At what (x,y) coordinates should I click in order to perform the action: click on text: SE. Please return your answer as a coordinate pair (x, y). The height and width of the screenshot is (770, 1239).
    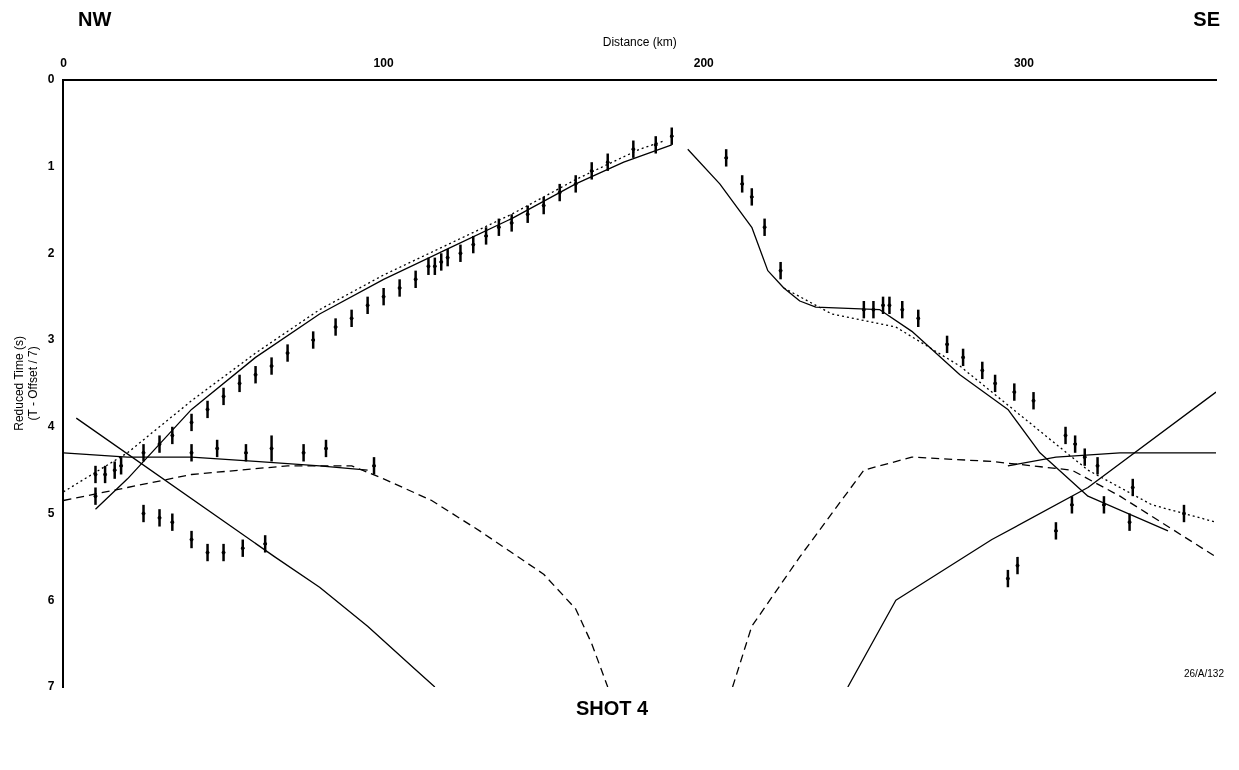
    Looking at the image, I should click on (1206, 19).